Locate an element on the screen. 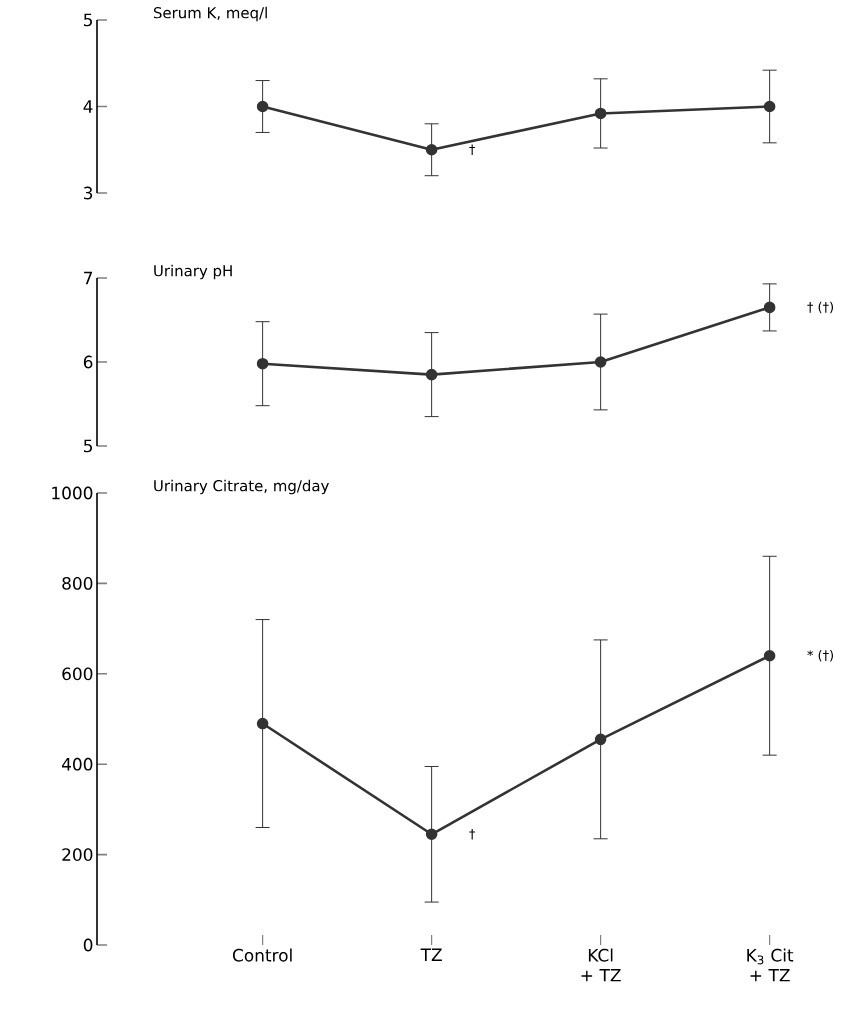 The height and width of the screenshot is (1028, 859). y-tick-label: 1000 is located at coordinates (72, 493).